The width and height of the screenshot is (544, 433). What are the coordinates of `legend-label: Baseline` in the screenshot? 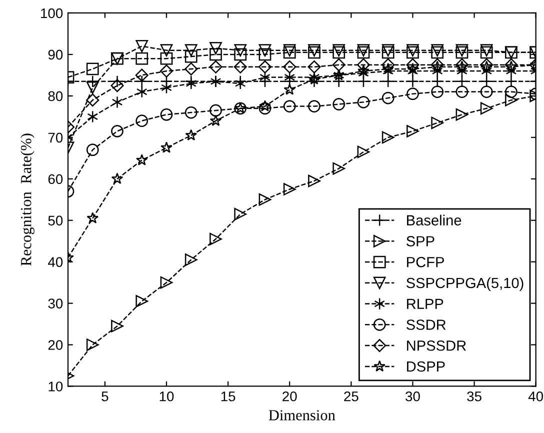 It's located at (434, 220).